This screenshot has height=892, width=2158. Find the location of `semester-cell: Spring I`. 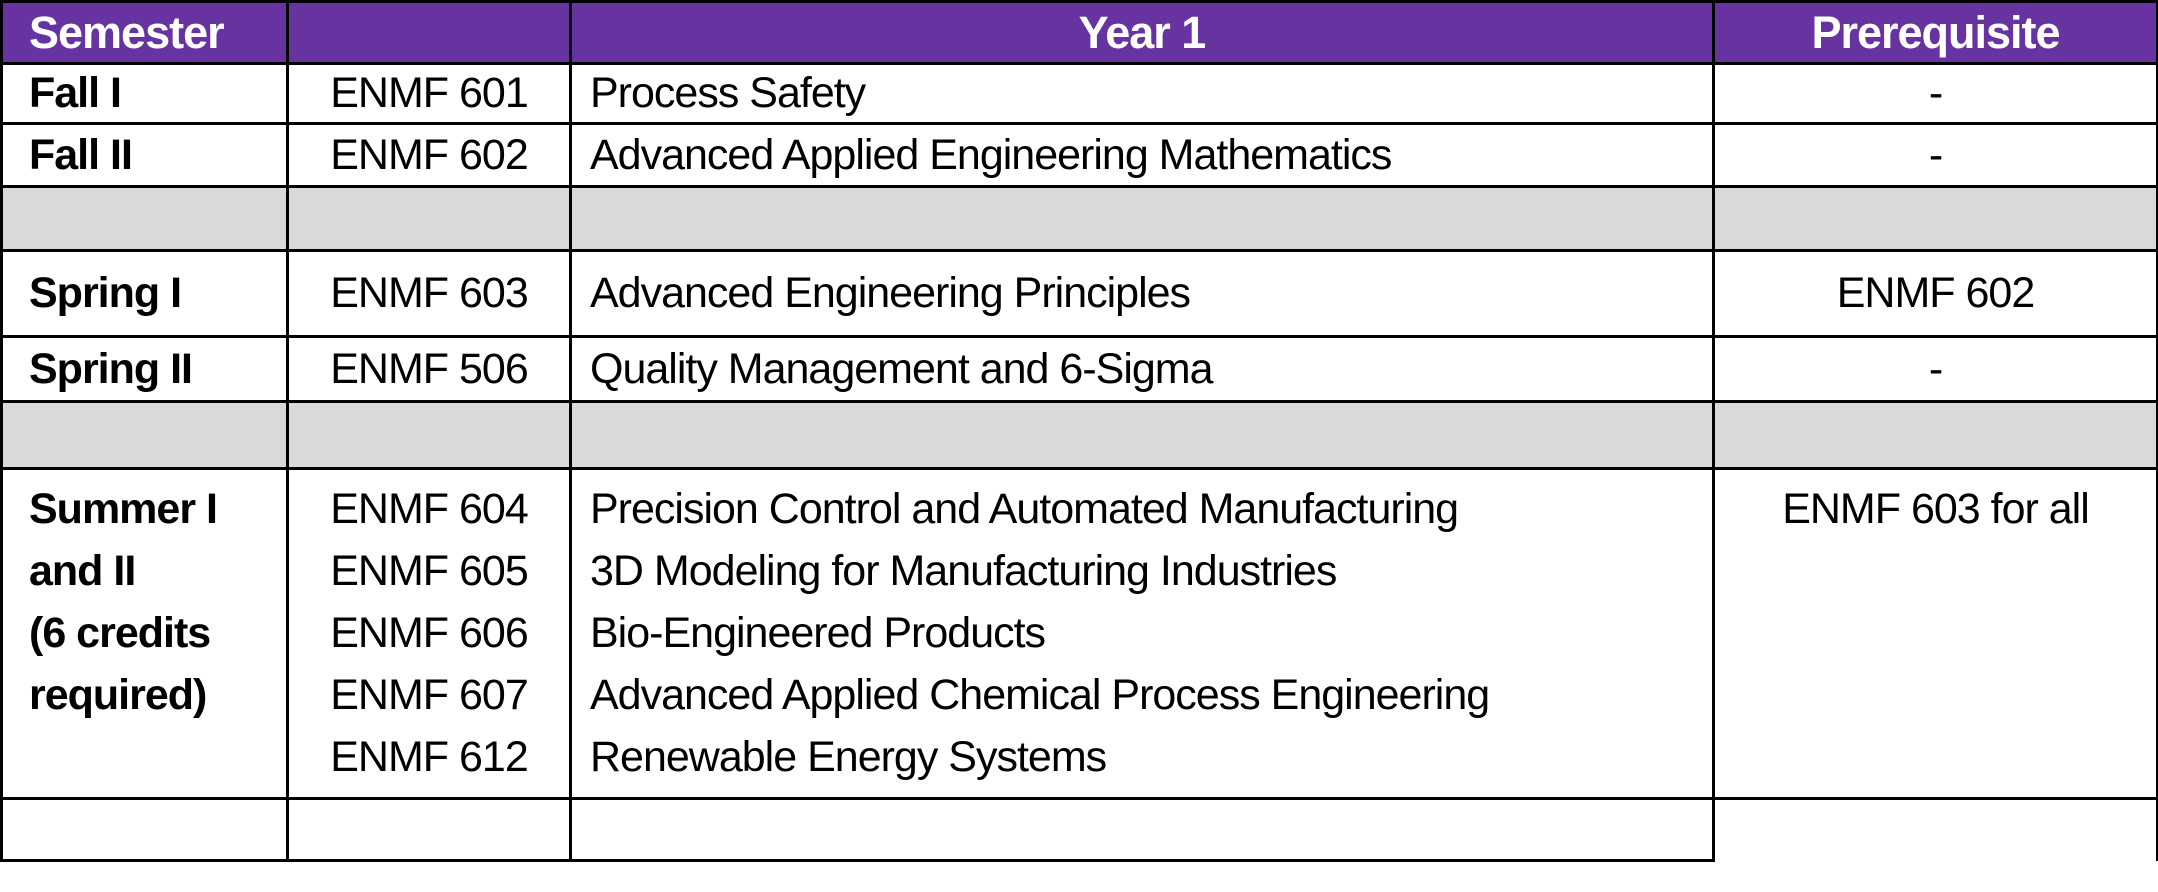

semester-cell: Spring I is located at coordinates (144, 293).